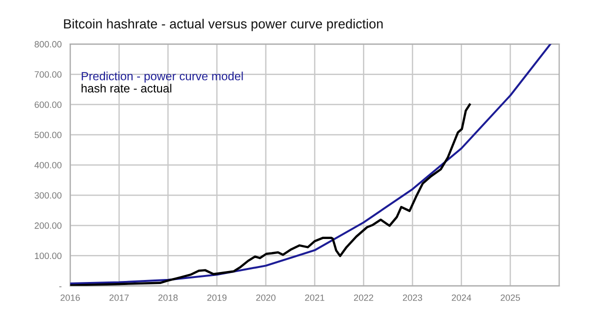  What do you see at coordinates (48, 165) in the screenshot?
I see `y-tick-label: 400.00` at bounding box center [48, 165].